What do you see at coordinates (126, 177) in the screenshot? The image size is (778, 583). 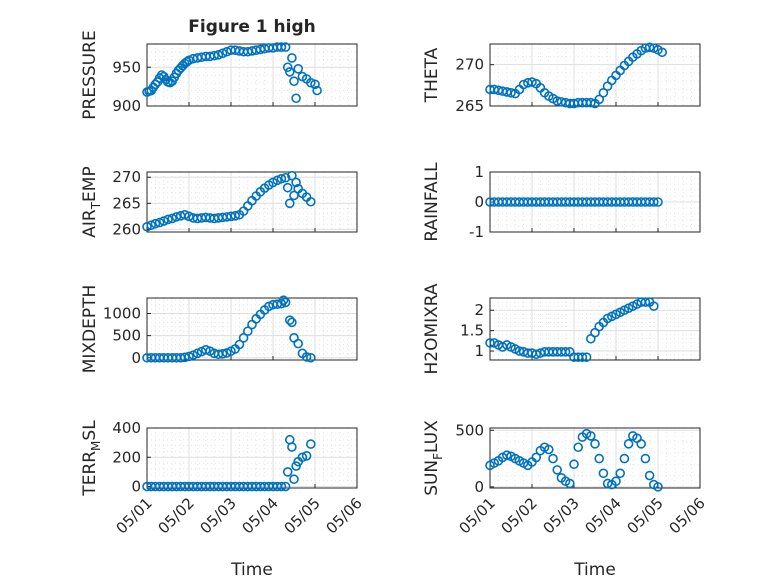 I see `y-tick-label: 270` at bounding box center [126, 177].